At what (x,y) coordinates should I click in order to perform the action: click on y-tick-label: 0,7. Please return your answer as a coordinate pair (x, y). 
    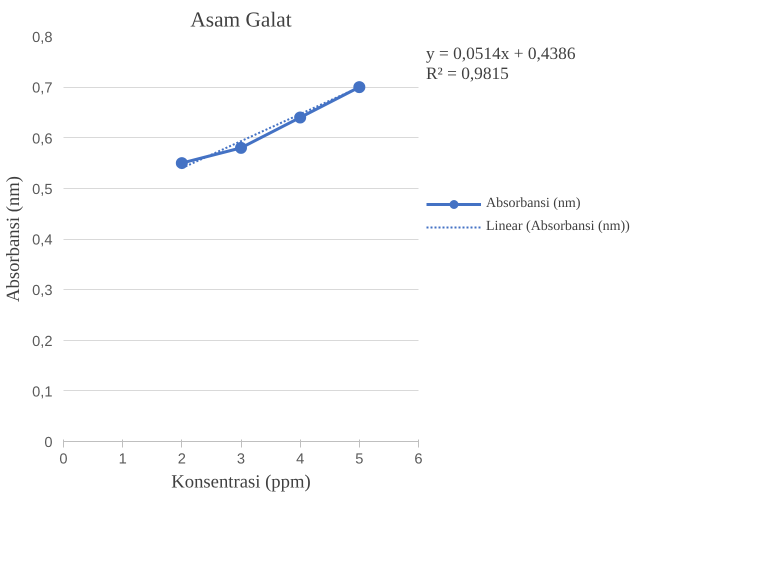
    Looking at the image, I should click on (42, 88).